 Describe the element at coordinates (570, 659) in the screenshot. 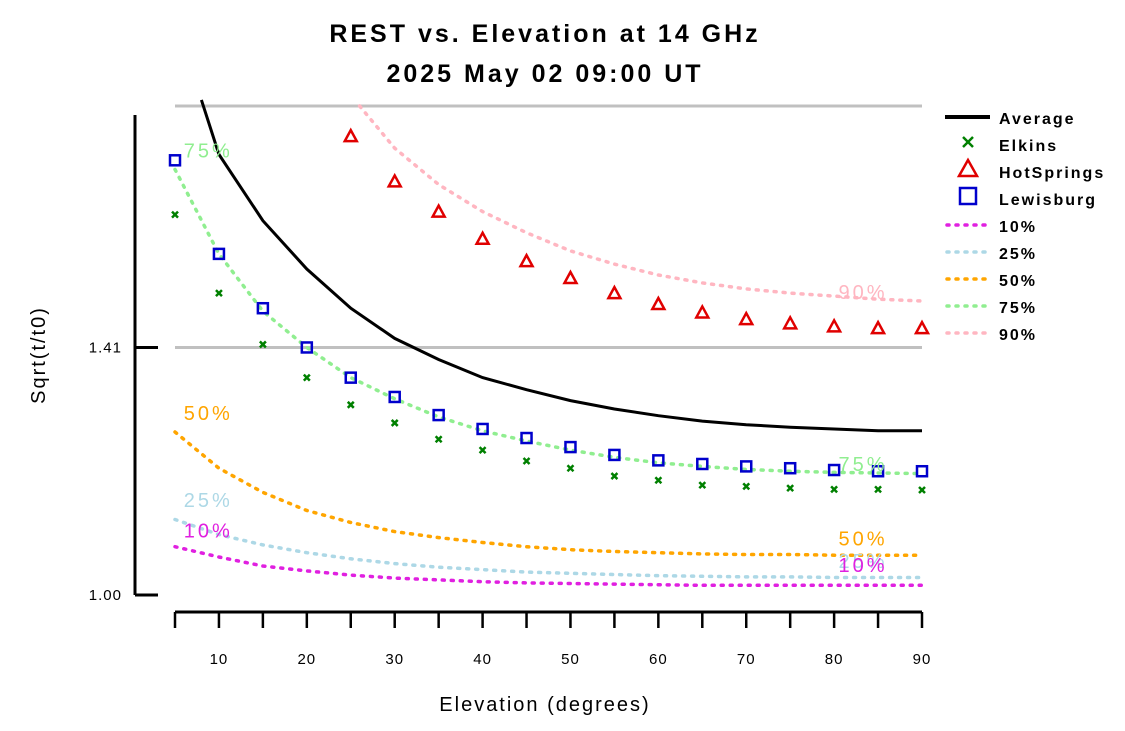

I see `x-tick-label: 50` at that location.